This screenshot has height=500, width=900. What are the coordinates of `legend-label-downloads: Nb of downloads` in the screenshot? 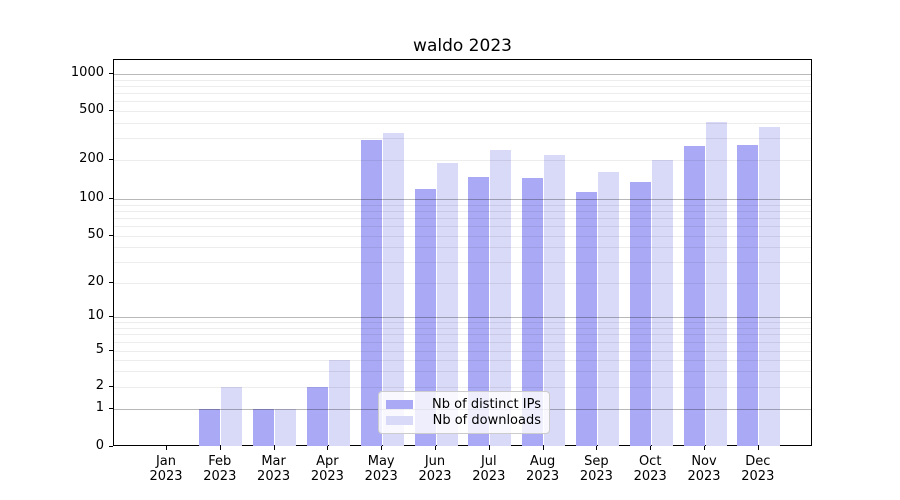 It's located at (486, 421).